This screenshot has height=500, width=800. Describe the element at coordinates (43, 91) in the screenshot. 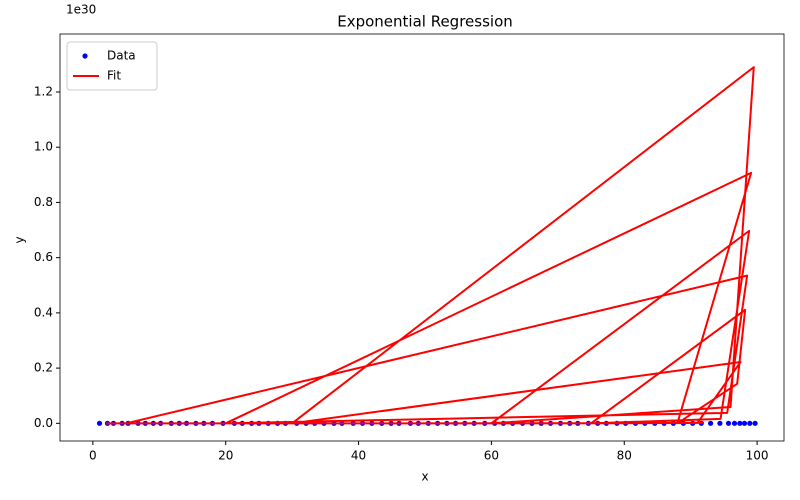

I see `y-tick-label: 1.2` at that location.